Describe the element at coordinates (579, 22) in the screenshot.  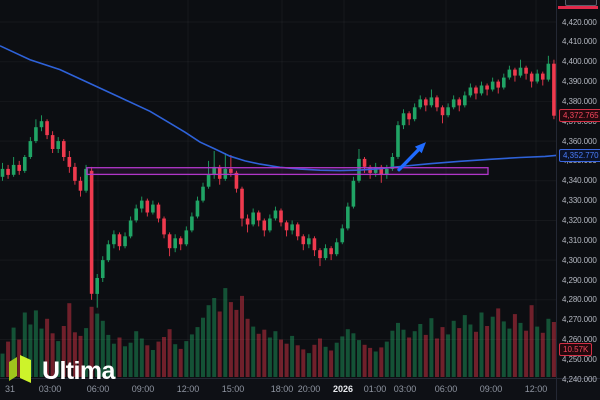
I see `price-tick-label: 4,420.000` at that location.